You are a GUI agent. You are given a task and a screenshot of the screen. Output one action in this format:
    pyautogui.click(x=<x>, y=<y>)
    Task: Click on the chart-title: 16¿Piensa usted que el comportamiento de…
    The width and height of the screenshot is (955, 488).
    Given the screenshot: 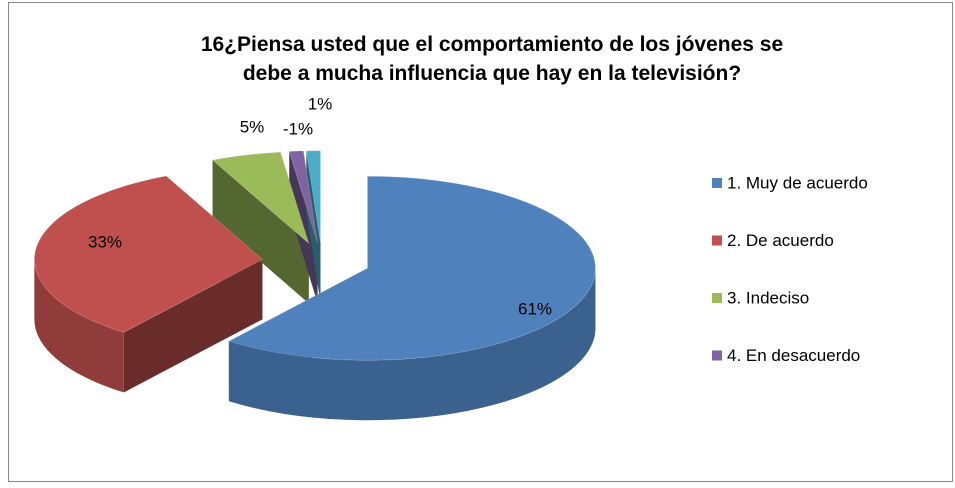 What is the action you would take?
    pyautogui.click(x=492, y=59)
    